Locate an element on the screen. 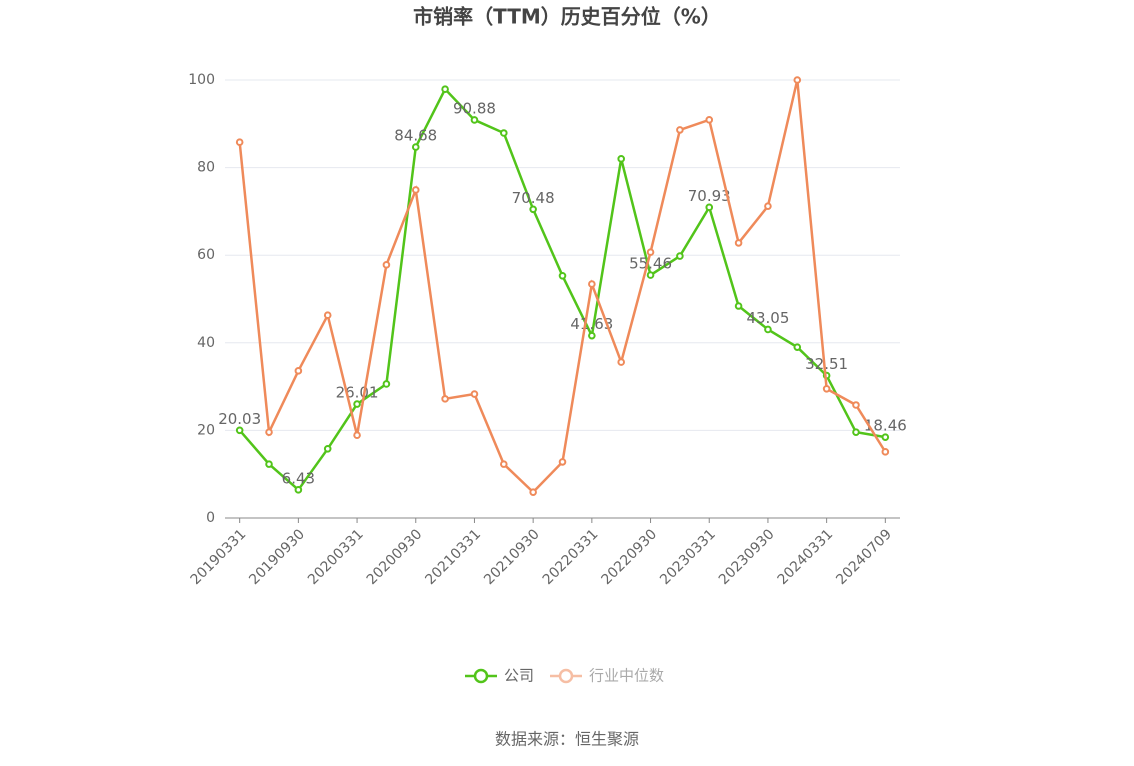 The image size is (1134, 766). legend-item: 公司 is located at coordinates (499, 676).